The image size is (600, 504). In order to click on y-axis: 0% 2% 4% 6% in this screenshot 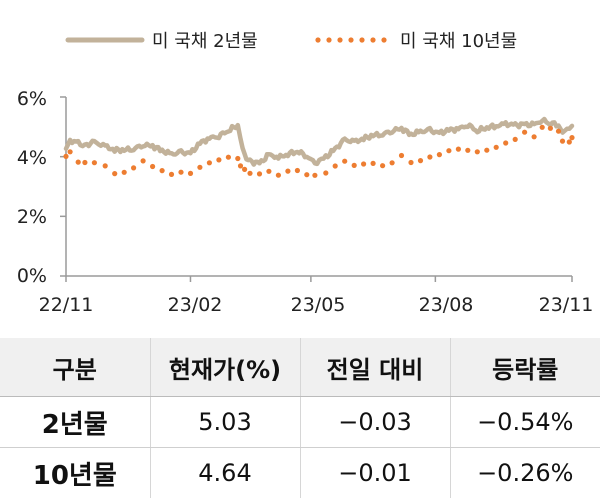, I will do `click(32, 187)`.